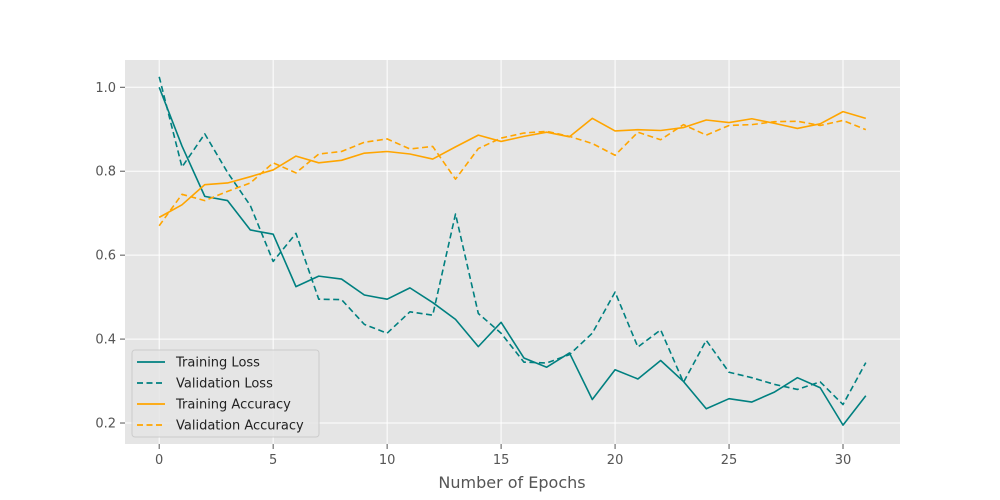  What do you see at coordinates (511, 482) in the screenshot?
I see `x-axis-label: Number of Epochs` at bounding box center [511, 482].